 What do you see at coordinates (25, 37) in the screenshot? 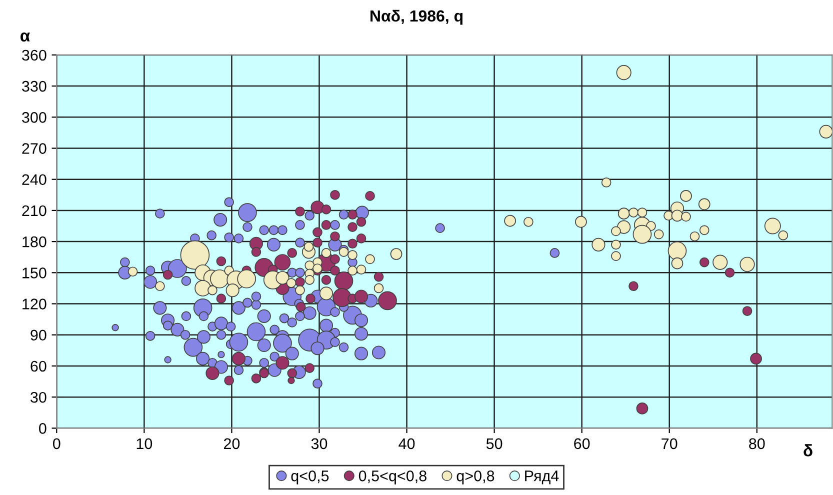
I see `y-axis-title: α` at bounding box center [25, 37].